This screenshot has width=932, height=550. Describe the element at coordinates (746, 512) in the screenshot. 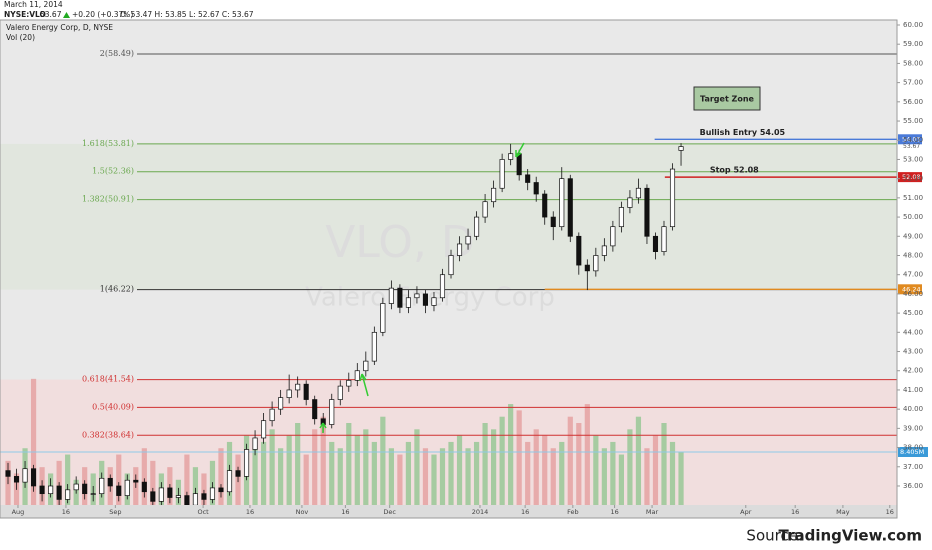

I see `x-tick-label: Apr` at that location.